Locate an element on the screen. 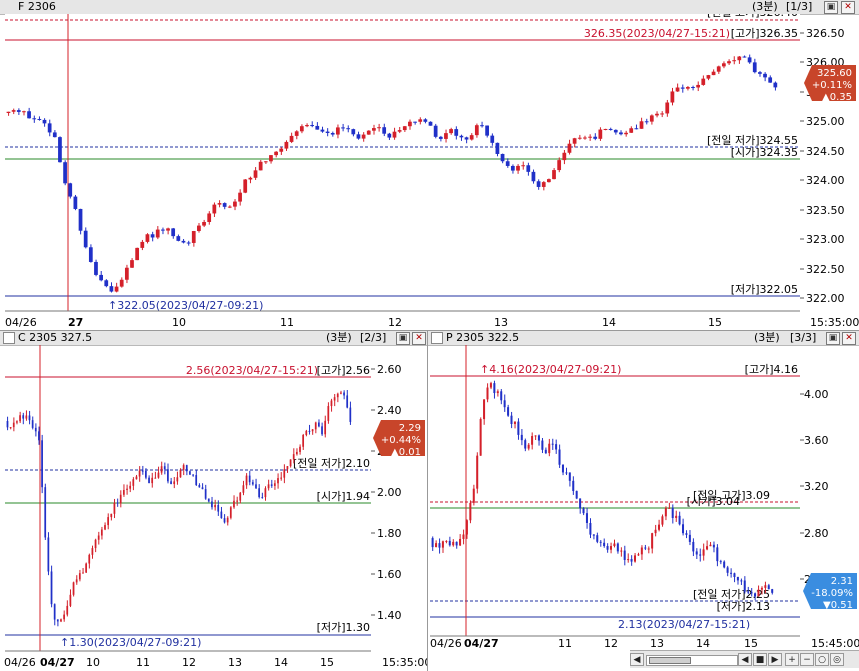 The height and width of the screenshot is (671, 859). zoom-in-icon: + is located at coordinates (792, 659).